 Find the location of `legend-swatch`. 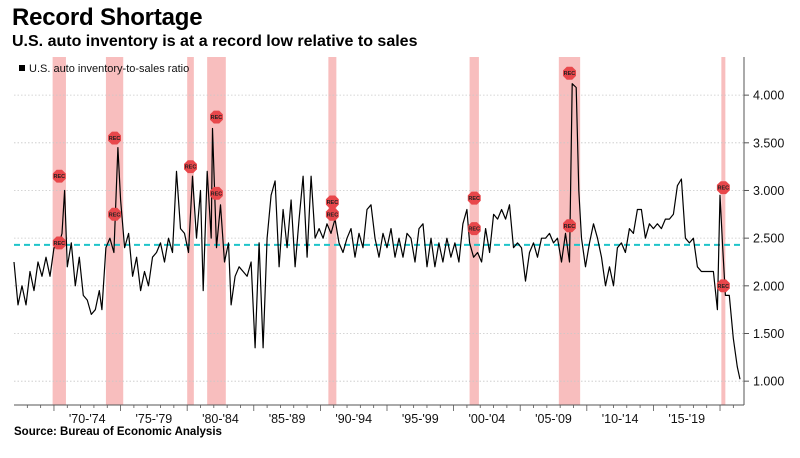

legend-swatch is located at coordinates (22, 68).